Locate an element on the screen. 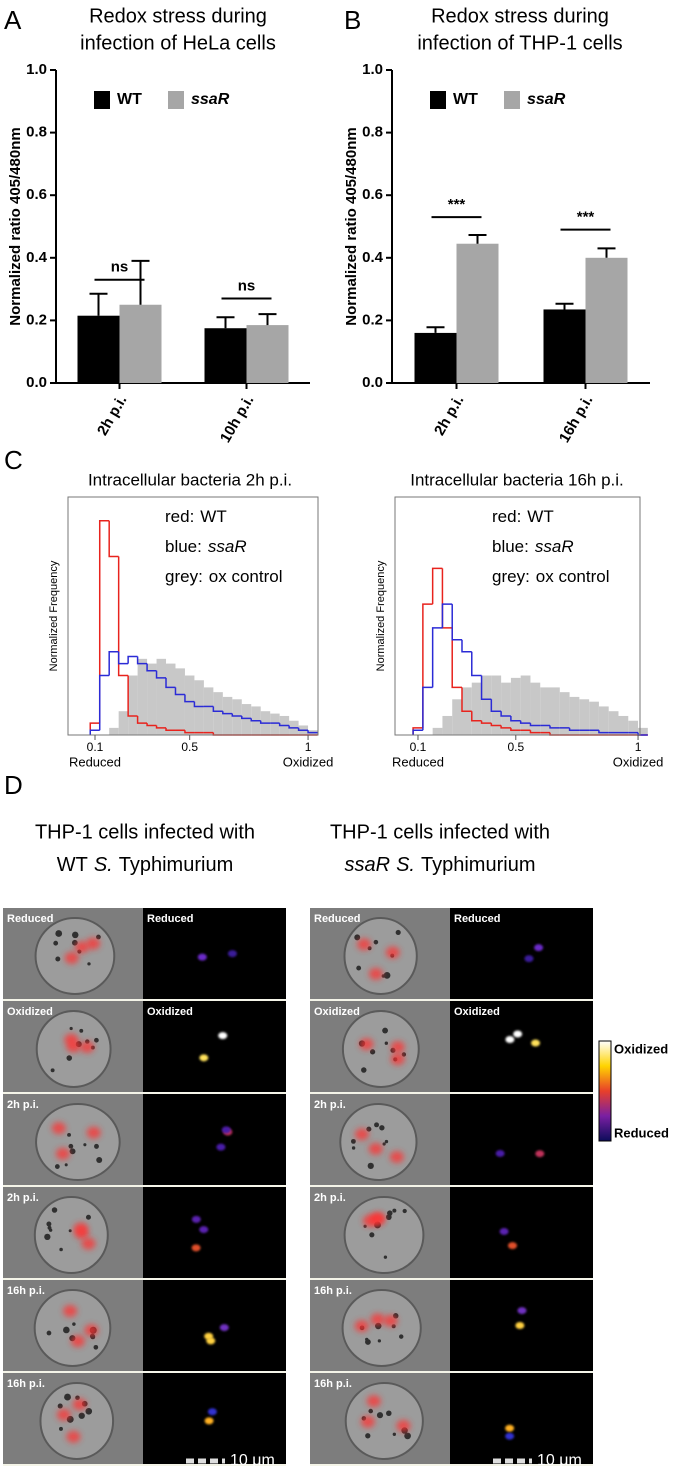  image-label: Reduced is located at coordinates (170, 919).